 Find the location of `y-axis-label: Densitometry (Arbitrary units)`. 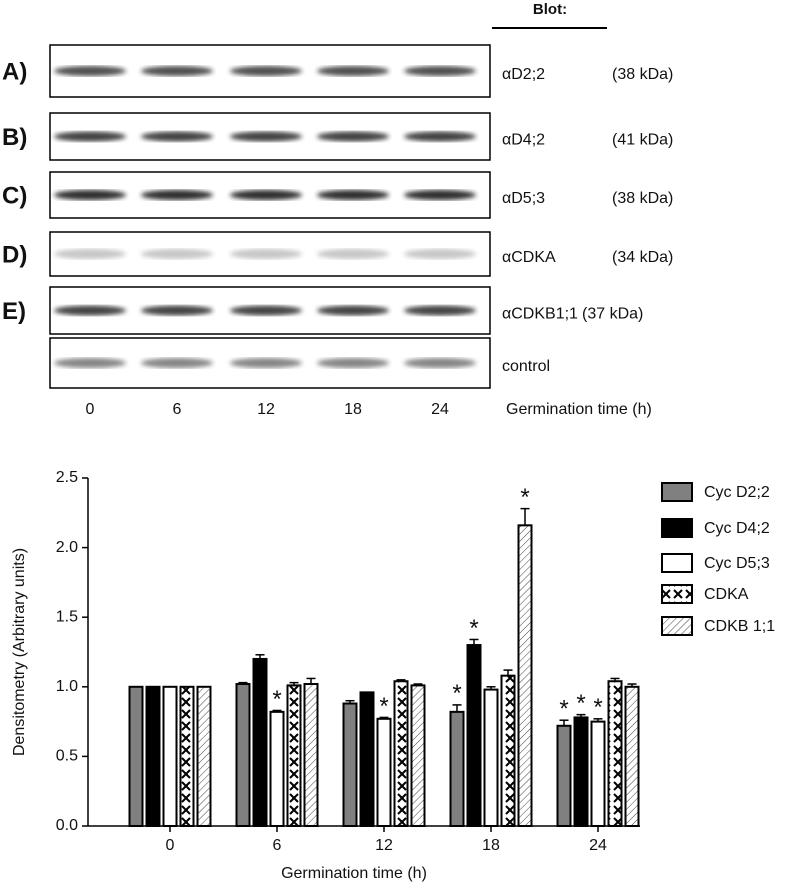

y-axis-label: Densitometry (Arbitrary units) is located at coordinates (19, 652).